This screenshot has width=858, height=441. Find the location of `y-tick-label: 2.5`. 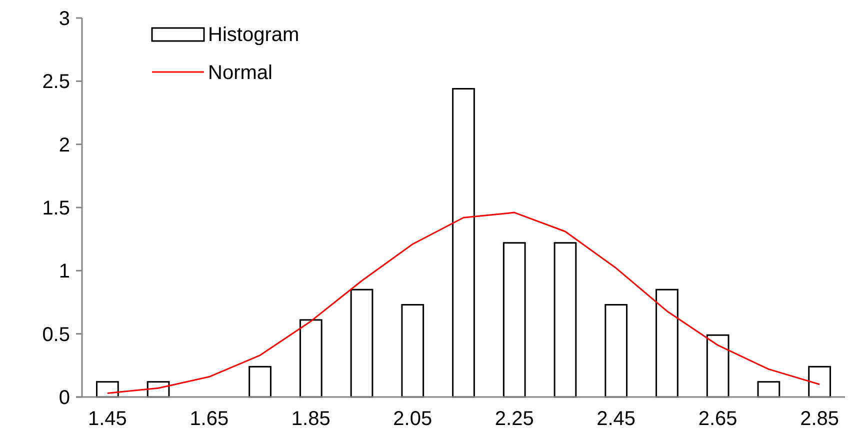

y-tick-label: 2.5 is located at coordinates (56, 82).